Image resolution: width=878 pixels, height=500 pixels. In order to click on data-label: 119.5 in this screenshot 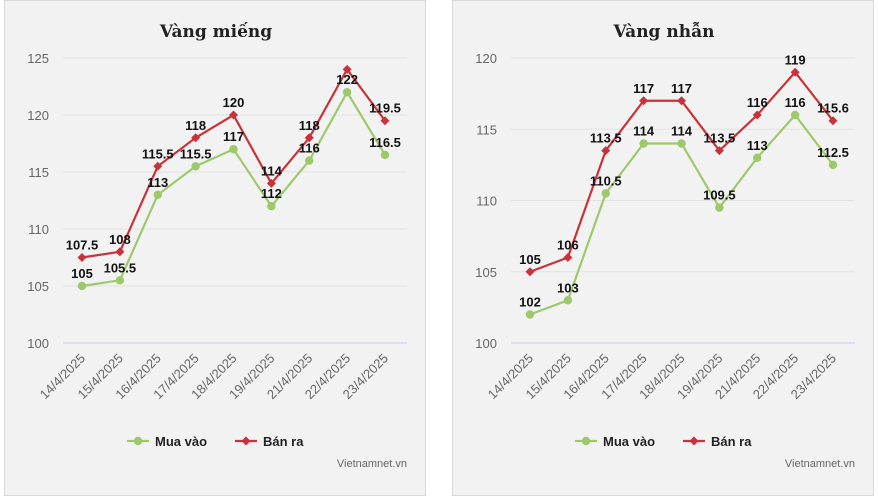, I will do `click(385, 108)`.